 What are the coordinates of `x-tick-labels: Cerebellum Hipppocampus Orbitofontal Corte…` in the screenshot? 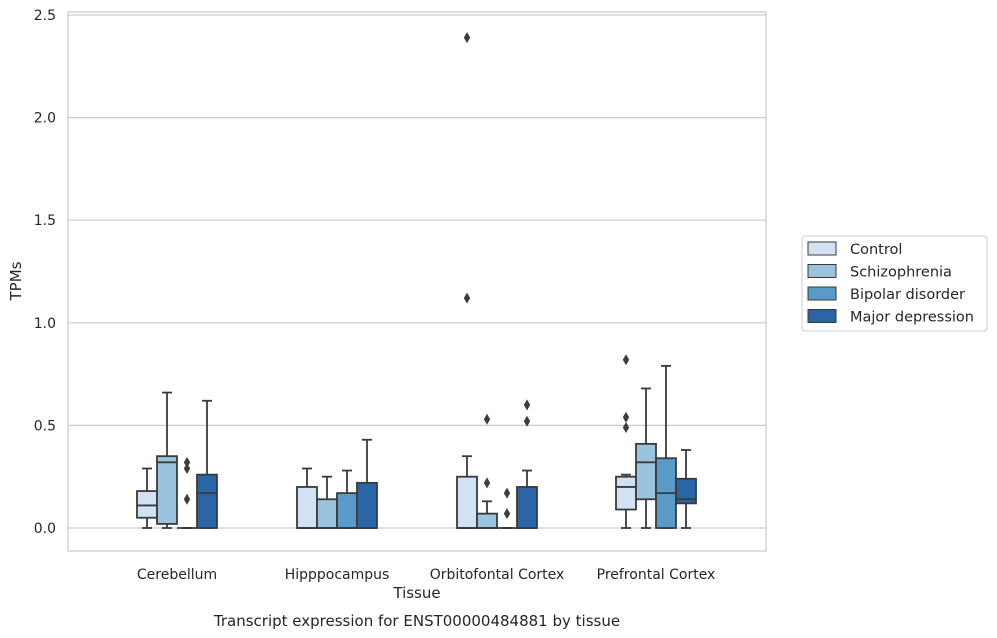 It's located at (426, 575).